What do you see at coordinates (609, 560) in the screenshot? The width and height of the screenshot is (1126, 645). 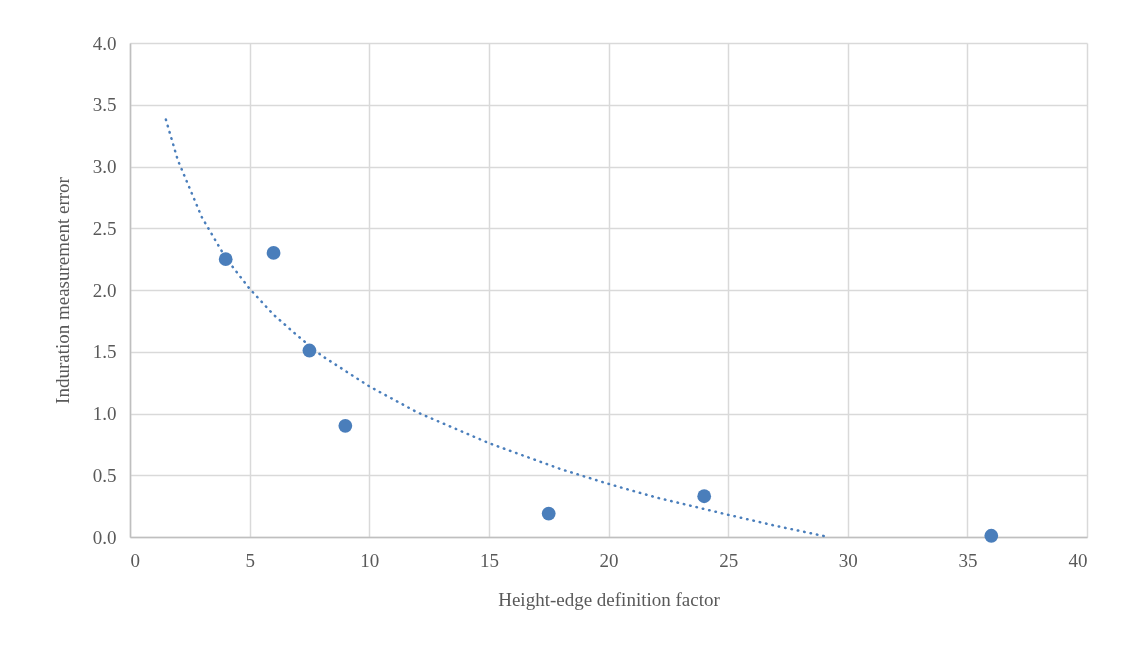 I see `x-tick-label: 20` at bounding box center [609, 560].